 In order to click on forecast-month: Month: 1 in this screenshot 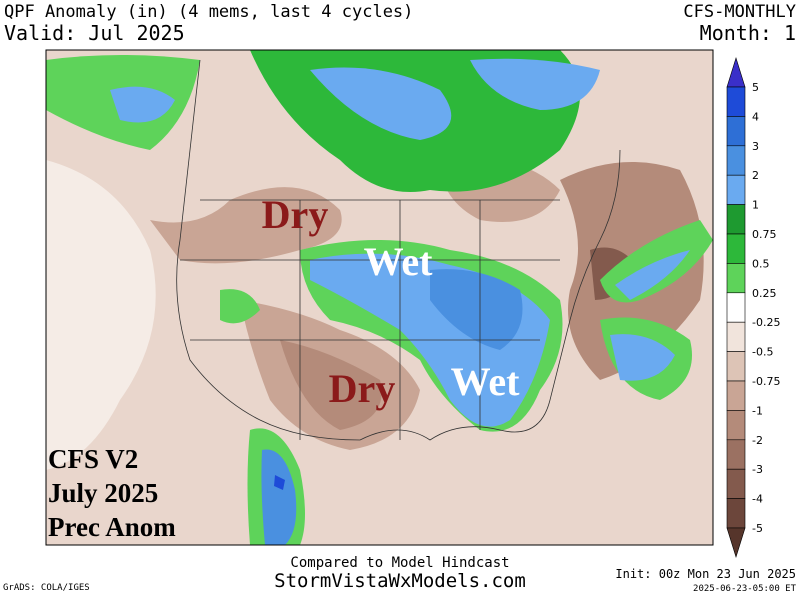, I will do `click(748, 33)`.